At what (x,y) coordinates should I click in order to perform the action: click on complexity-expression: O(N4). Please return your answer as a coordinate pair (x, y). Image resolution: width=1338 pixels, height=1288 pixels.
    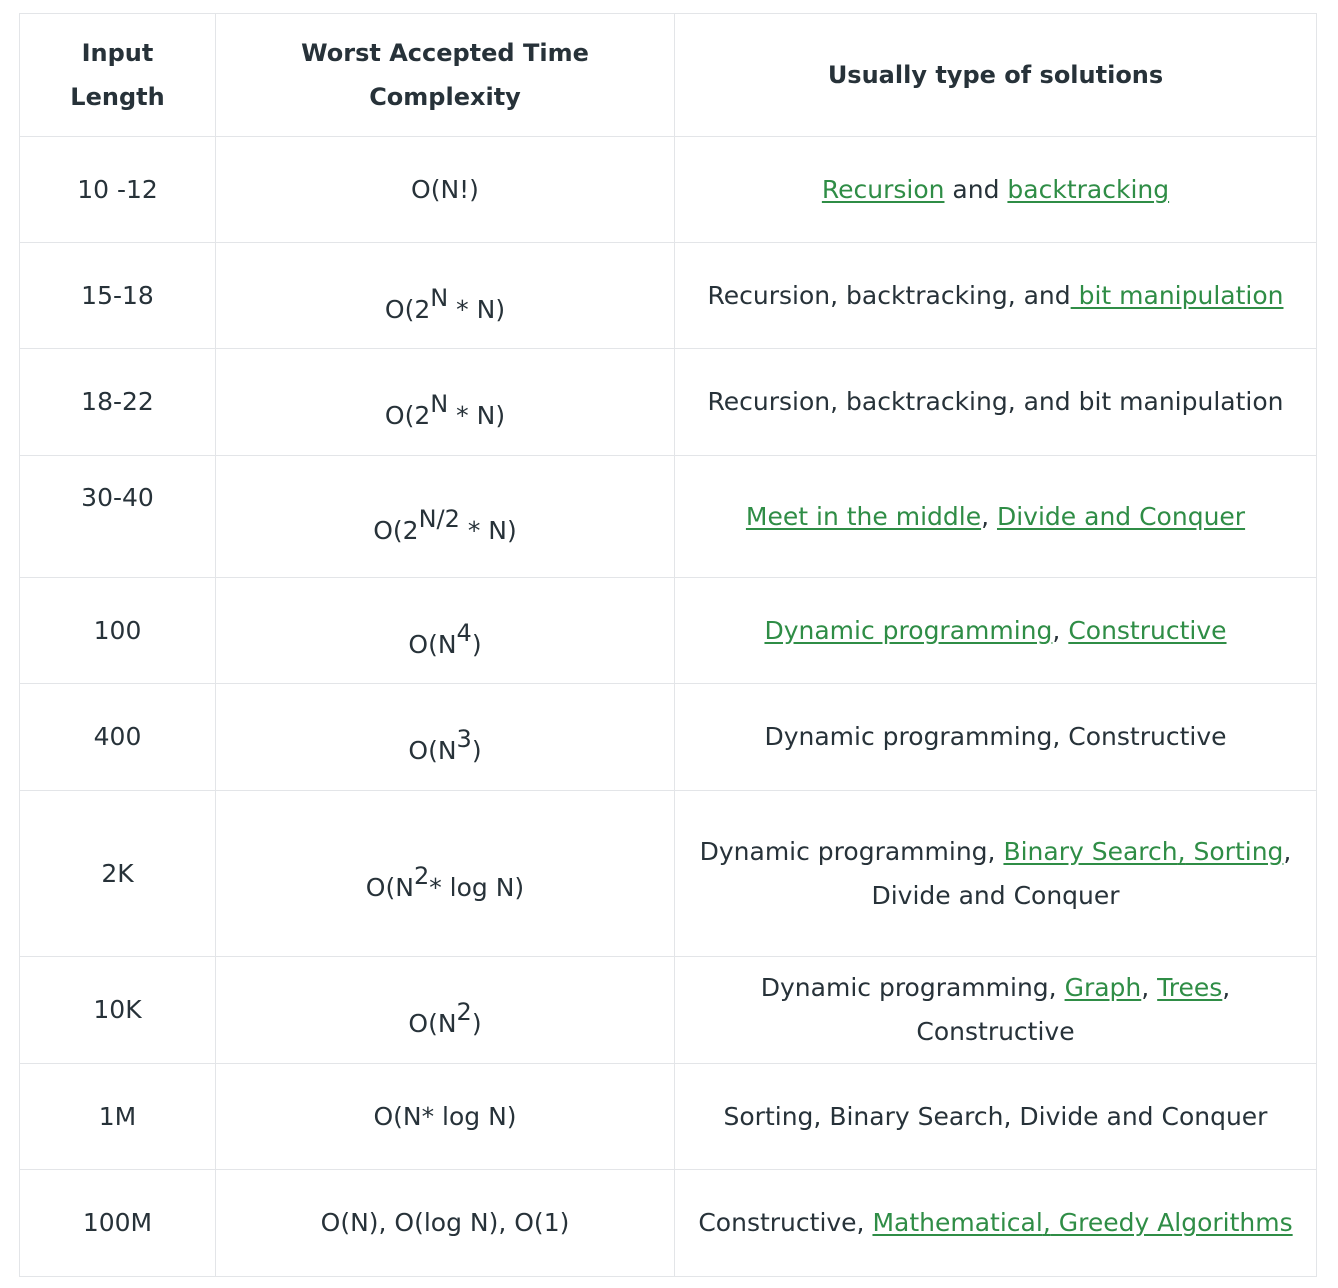
    Looking at the image, I should click on (445, 640).